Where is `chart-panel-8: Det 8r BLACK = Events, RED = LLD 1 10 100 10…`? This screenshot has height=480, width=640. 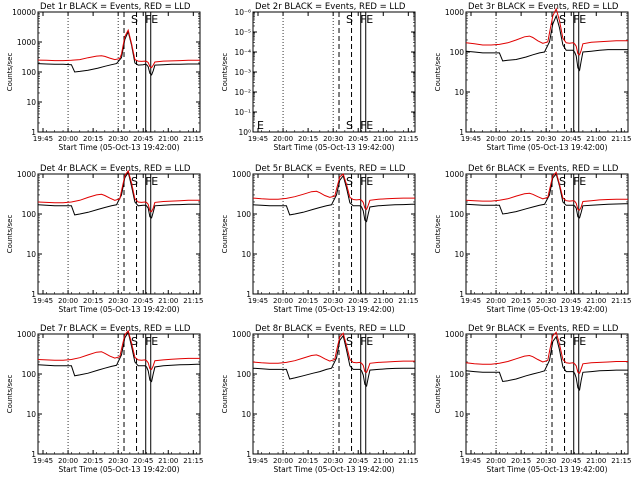 chart-panel-8: Det 8r BLACK = Events, RED = LLD 1 10 100 10… is located at coordinates (319, 399).